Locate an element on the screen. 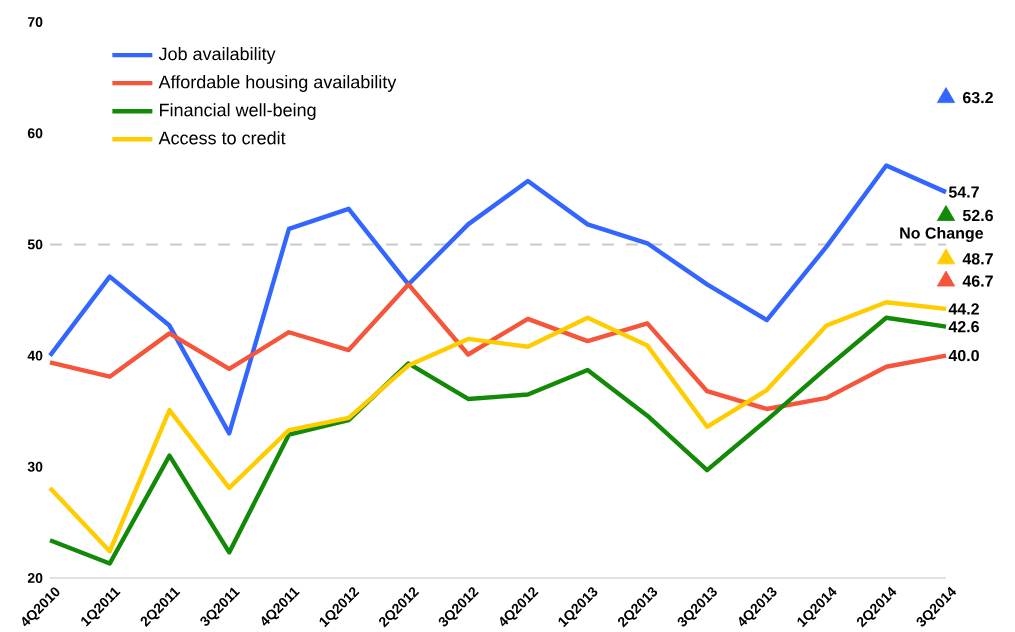  data-label: 42.6 is located at coordinates (963, 327).